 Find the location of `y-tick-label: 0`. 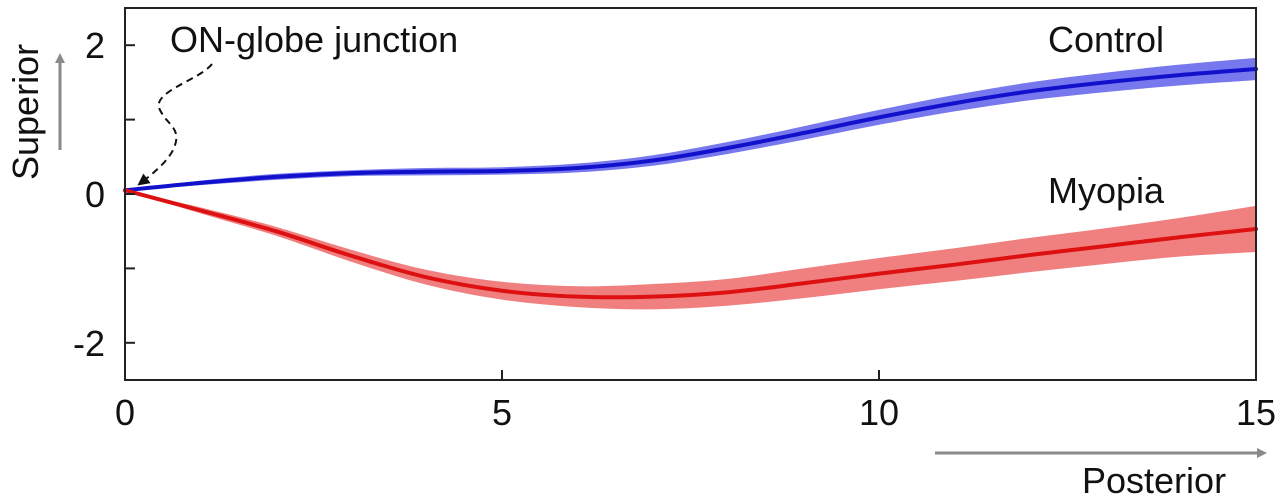

y-tick-label: 0 is located at coordinates (95, 194).